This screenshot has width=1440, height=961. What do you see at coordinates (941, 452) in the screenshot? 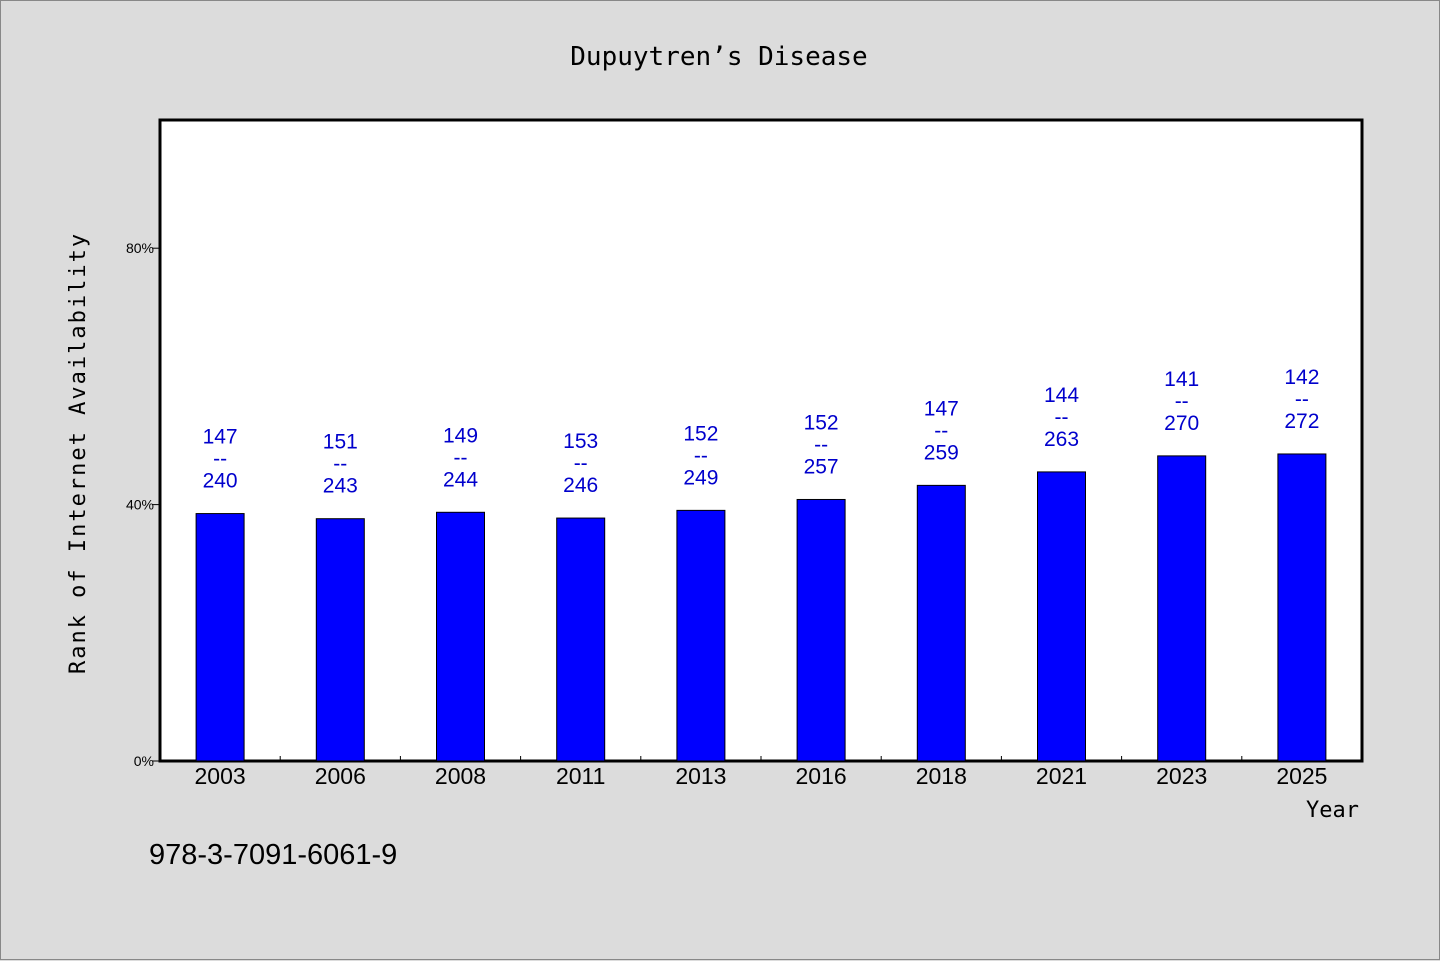
I see `bar-data-label: 259` at bounding box center [941, 452].